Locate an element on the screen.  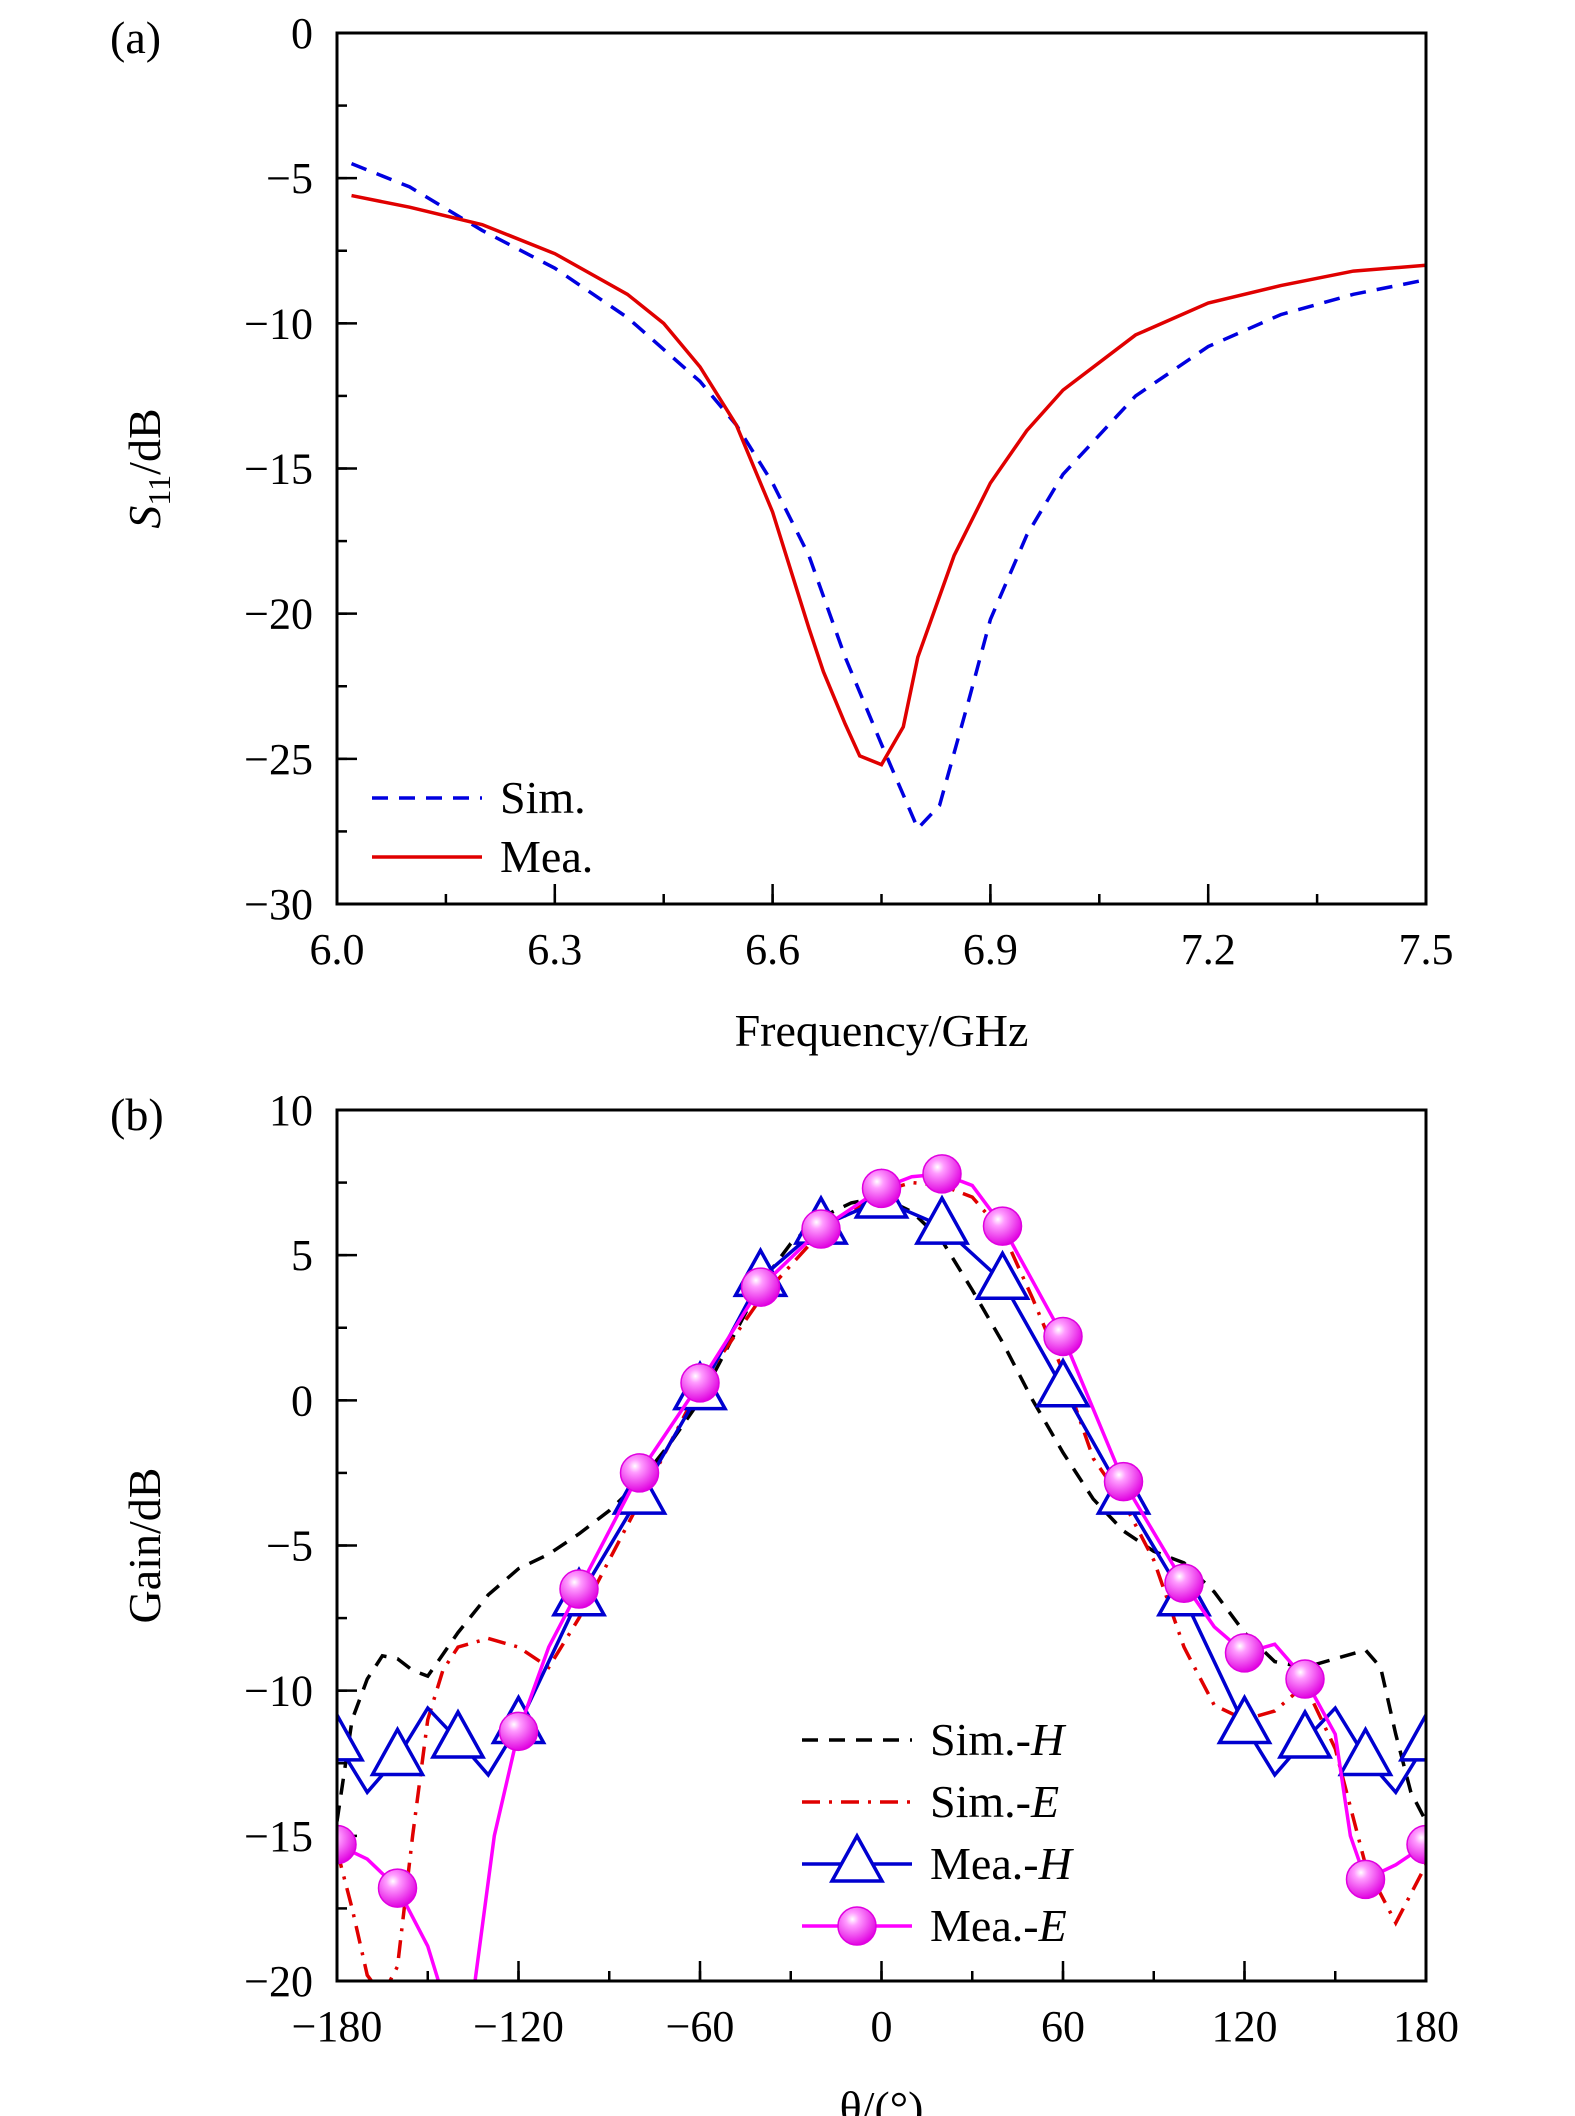
y-tick-label: 5 is located at coordinates (302, 1255).